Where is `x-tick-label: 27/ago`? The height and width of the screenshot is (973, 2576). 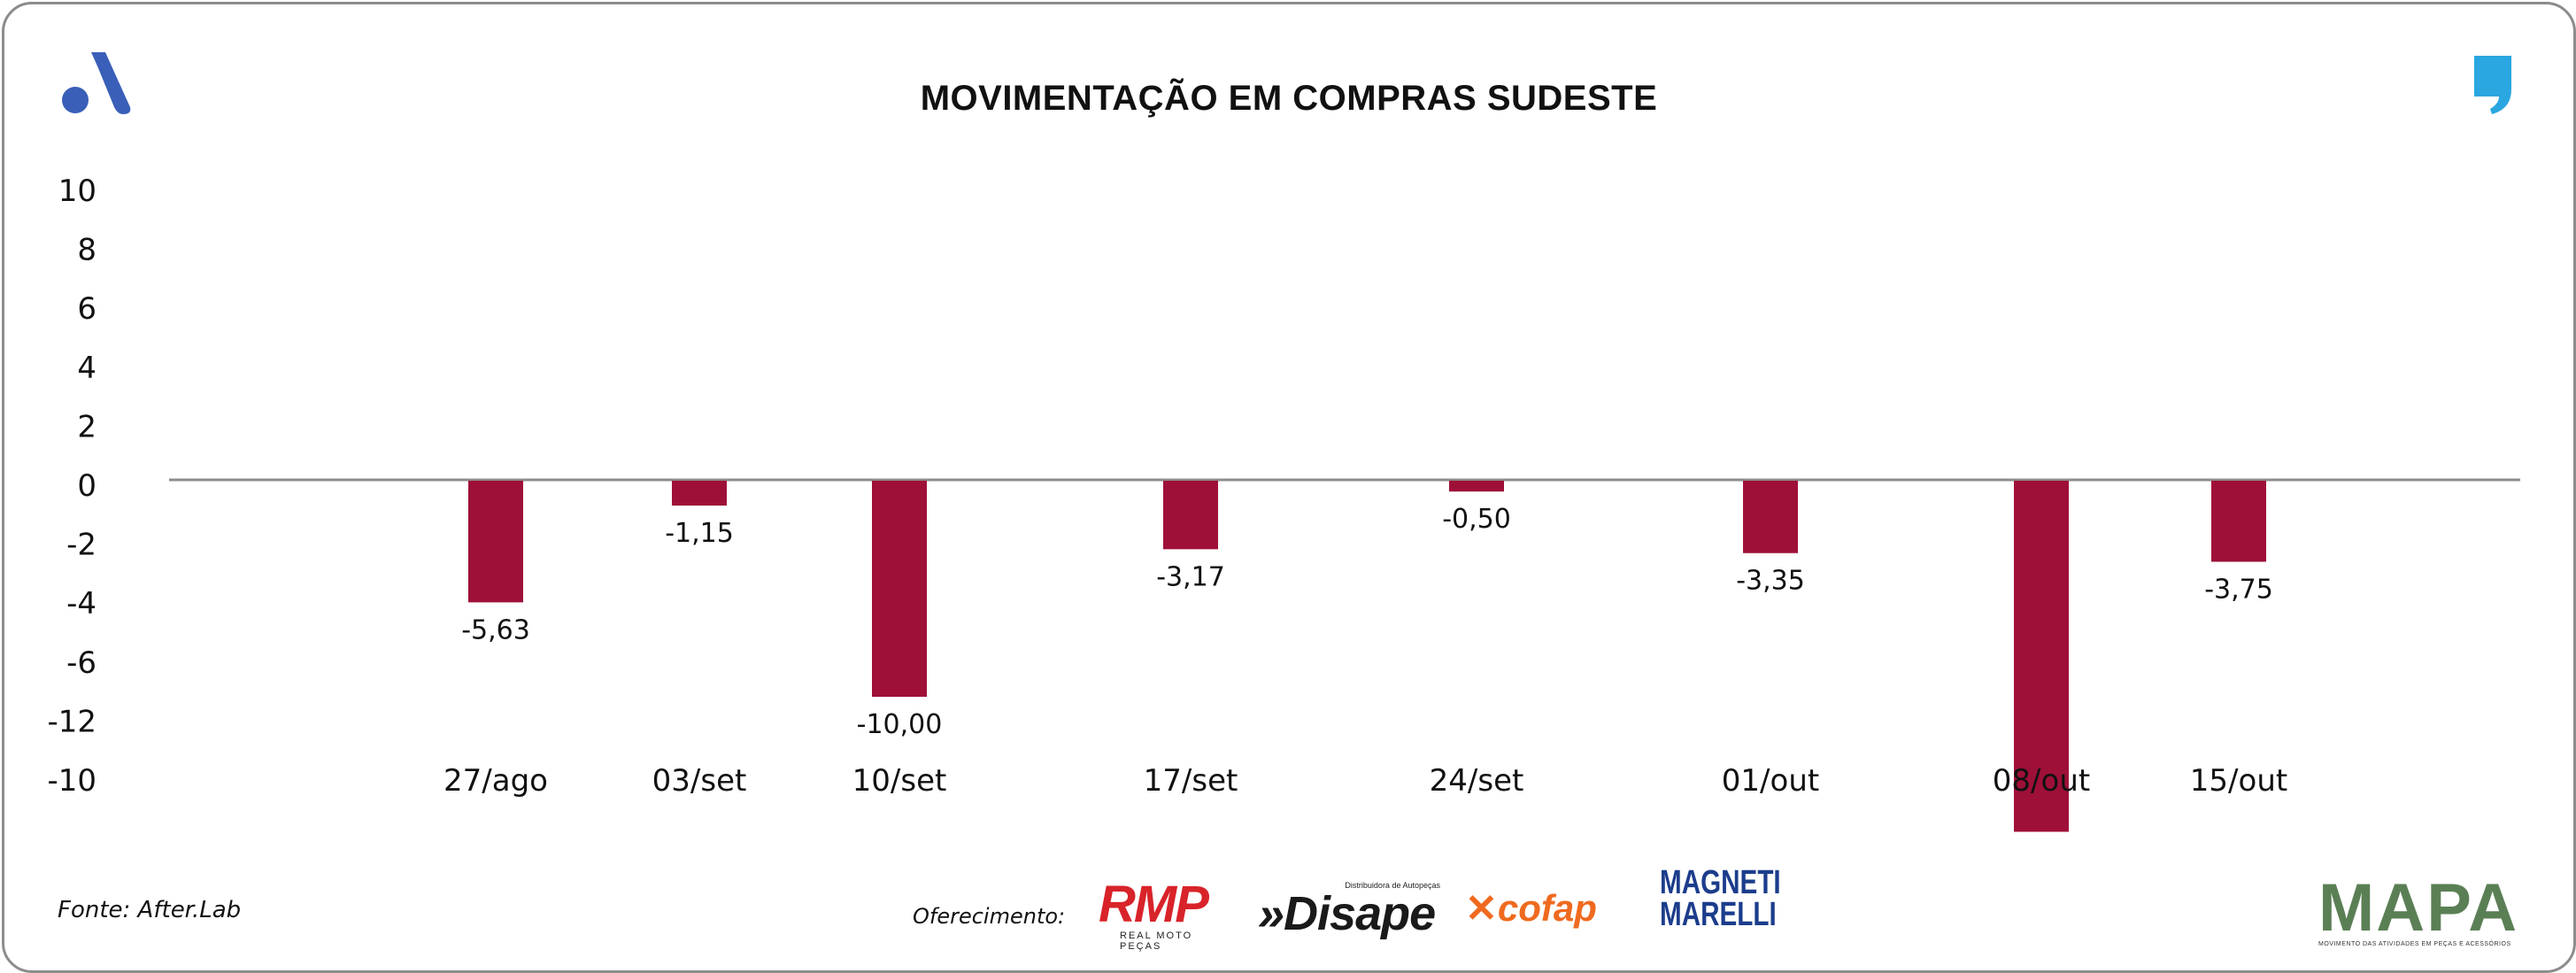 x-tick-label: 27/ago is located at coordinates (495, 781).